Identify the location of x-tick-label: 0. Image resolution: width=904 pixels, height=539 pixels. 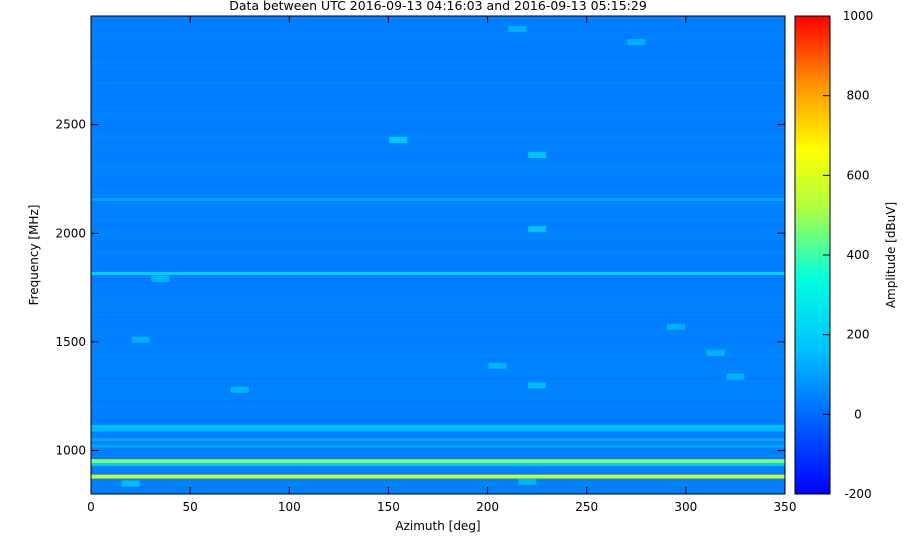
(91, 507).